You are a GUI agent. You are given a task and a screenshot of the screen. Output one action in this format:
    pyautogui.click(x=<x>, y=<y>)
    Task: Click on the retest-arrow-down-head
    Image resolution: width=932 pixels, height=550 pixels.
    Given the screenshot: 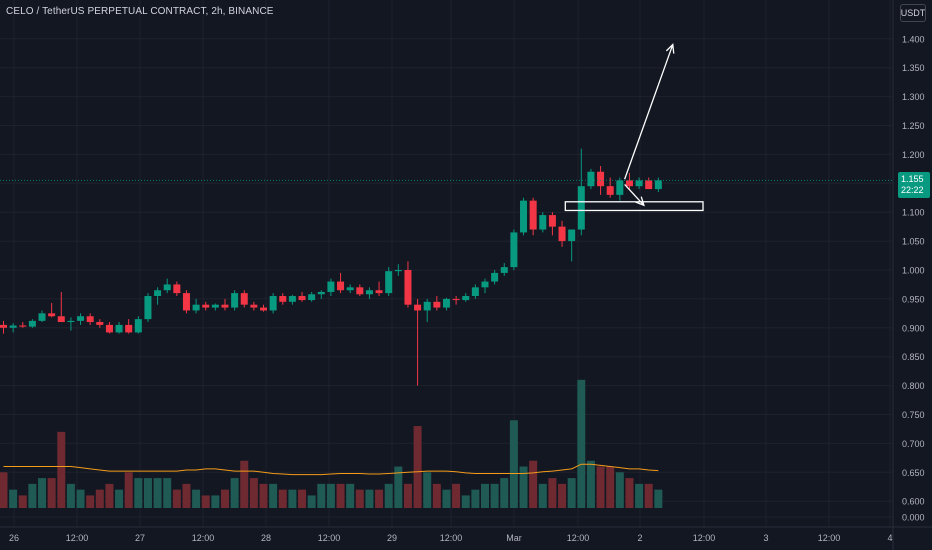 What is the action you would take?
    pyautogui.click(x=640, y=201)
    